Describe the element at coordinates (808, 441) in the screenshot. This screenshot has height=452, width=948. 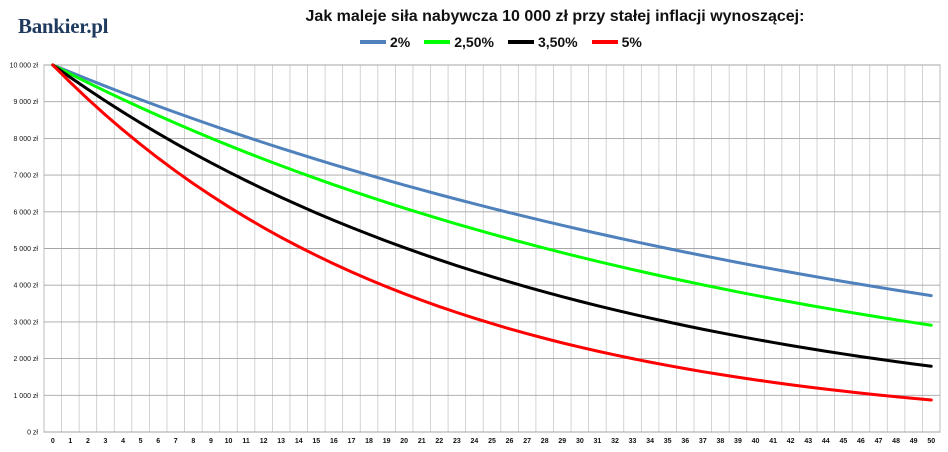
I see `x-tick-label: 43` at that location.